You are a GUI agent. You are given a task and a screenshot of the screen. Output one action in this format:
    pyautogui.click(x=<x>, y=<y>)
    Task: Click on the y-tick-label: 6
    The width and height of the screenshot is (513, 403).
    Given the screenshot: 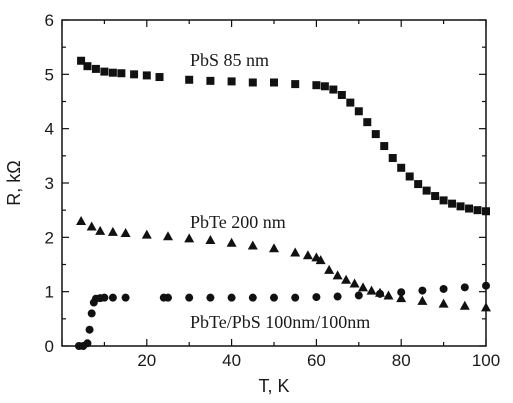 What is the action you would take?
    pyautogui.click(x=49, y=20)
    